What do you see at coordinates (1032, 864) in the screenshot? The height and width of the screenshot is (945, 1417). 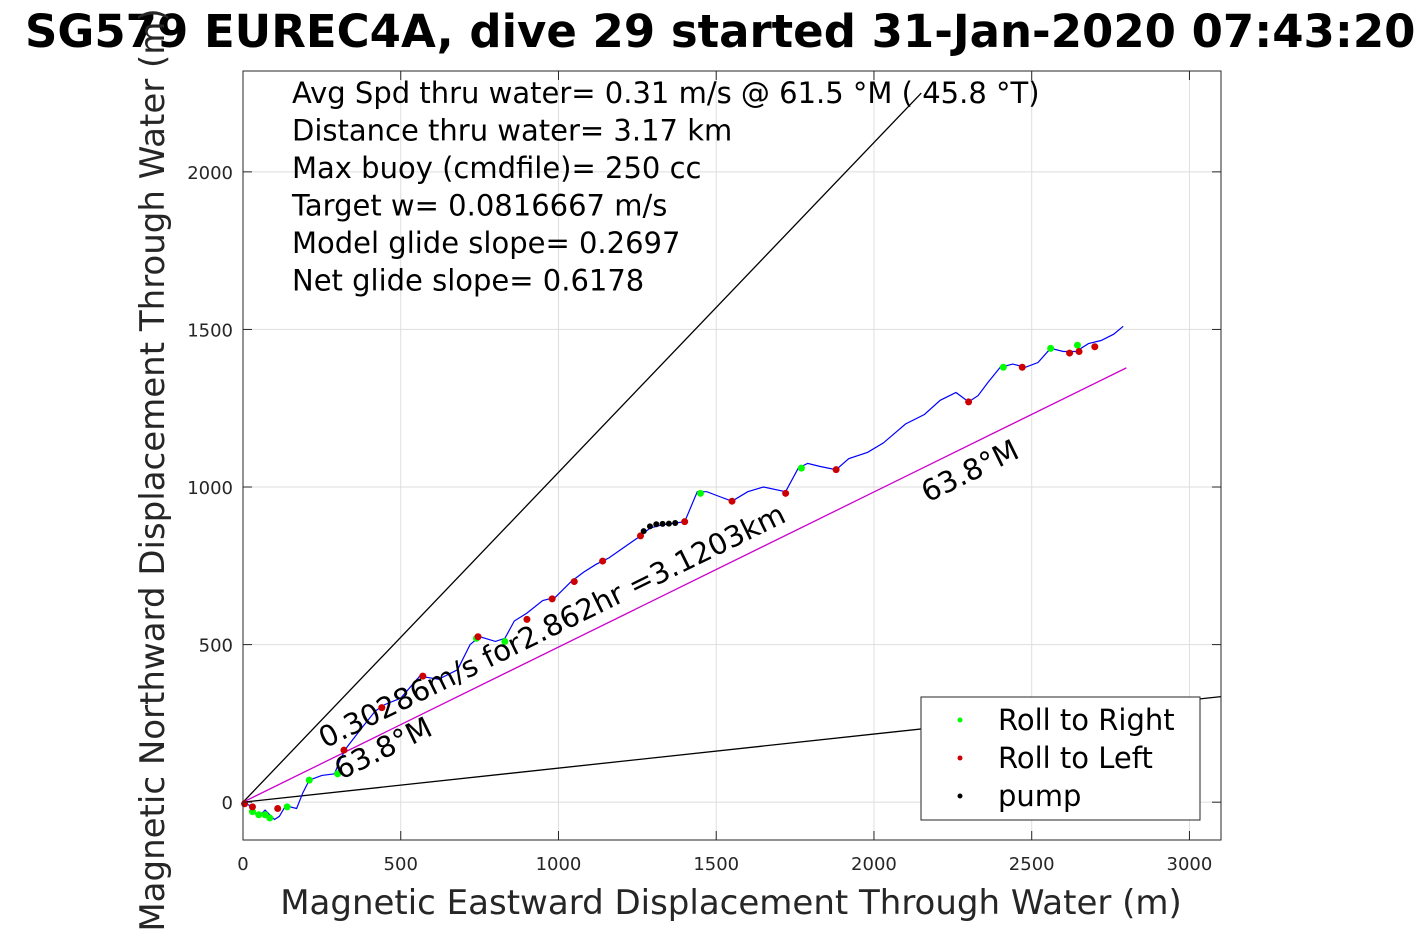 I see `x-tick-label: 2500` at bounding box center [1032, 864].